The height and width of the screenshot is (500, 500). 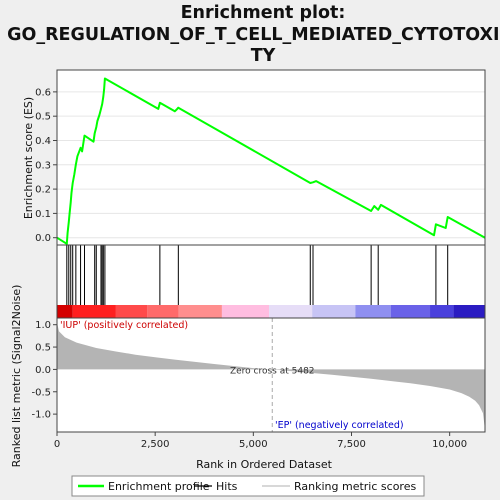 I want to click on metric-y-axis-label: Ranked list metric (Signal2Noise), so click(x=16, y=376).